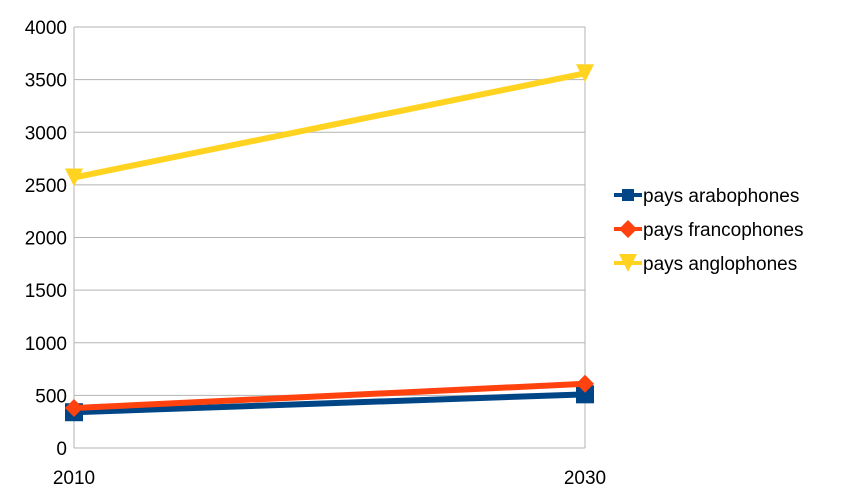 The width and height of the screenshot is (850, 493). I want to click on series-line-pays-arabophones, so click(329, 403).